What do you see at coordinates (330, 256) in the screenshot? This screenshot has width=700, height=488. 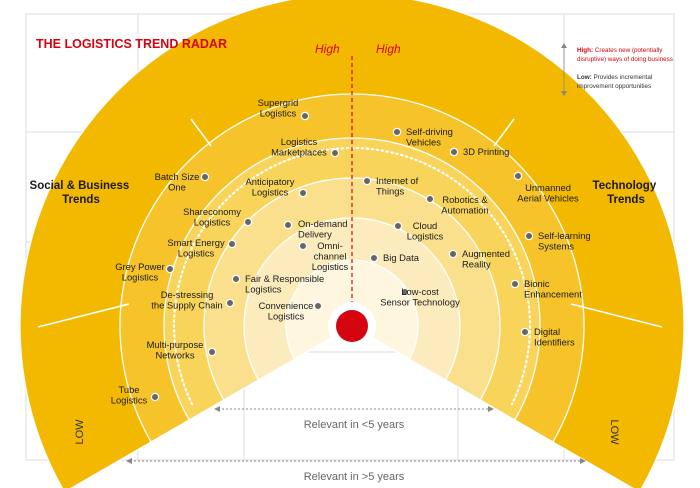 I see `trend-label-line: channel` at bounding box center [330, 256].